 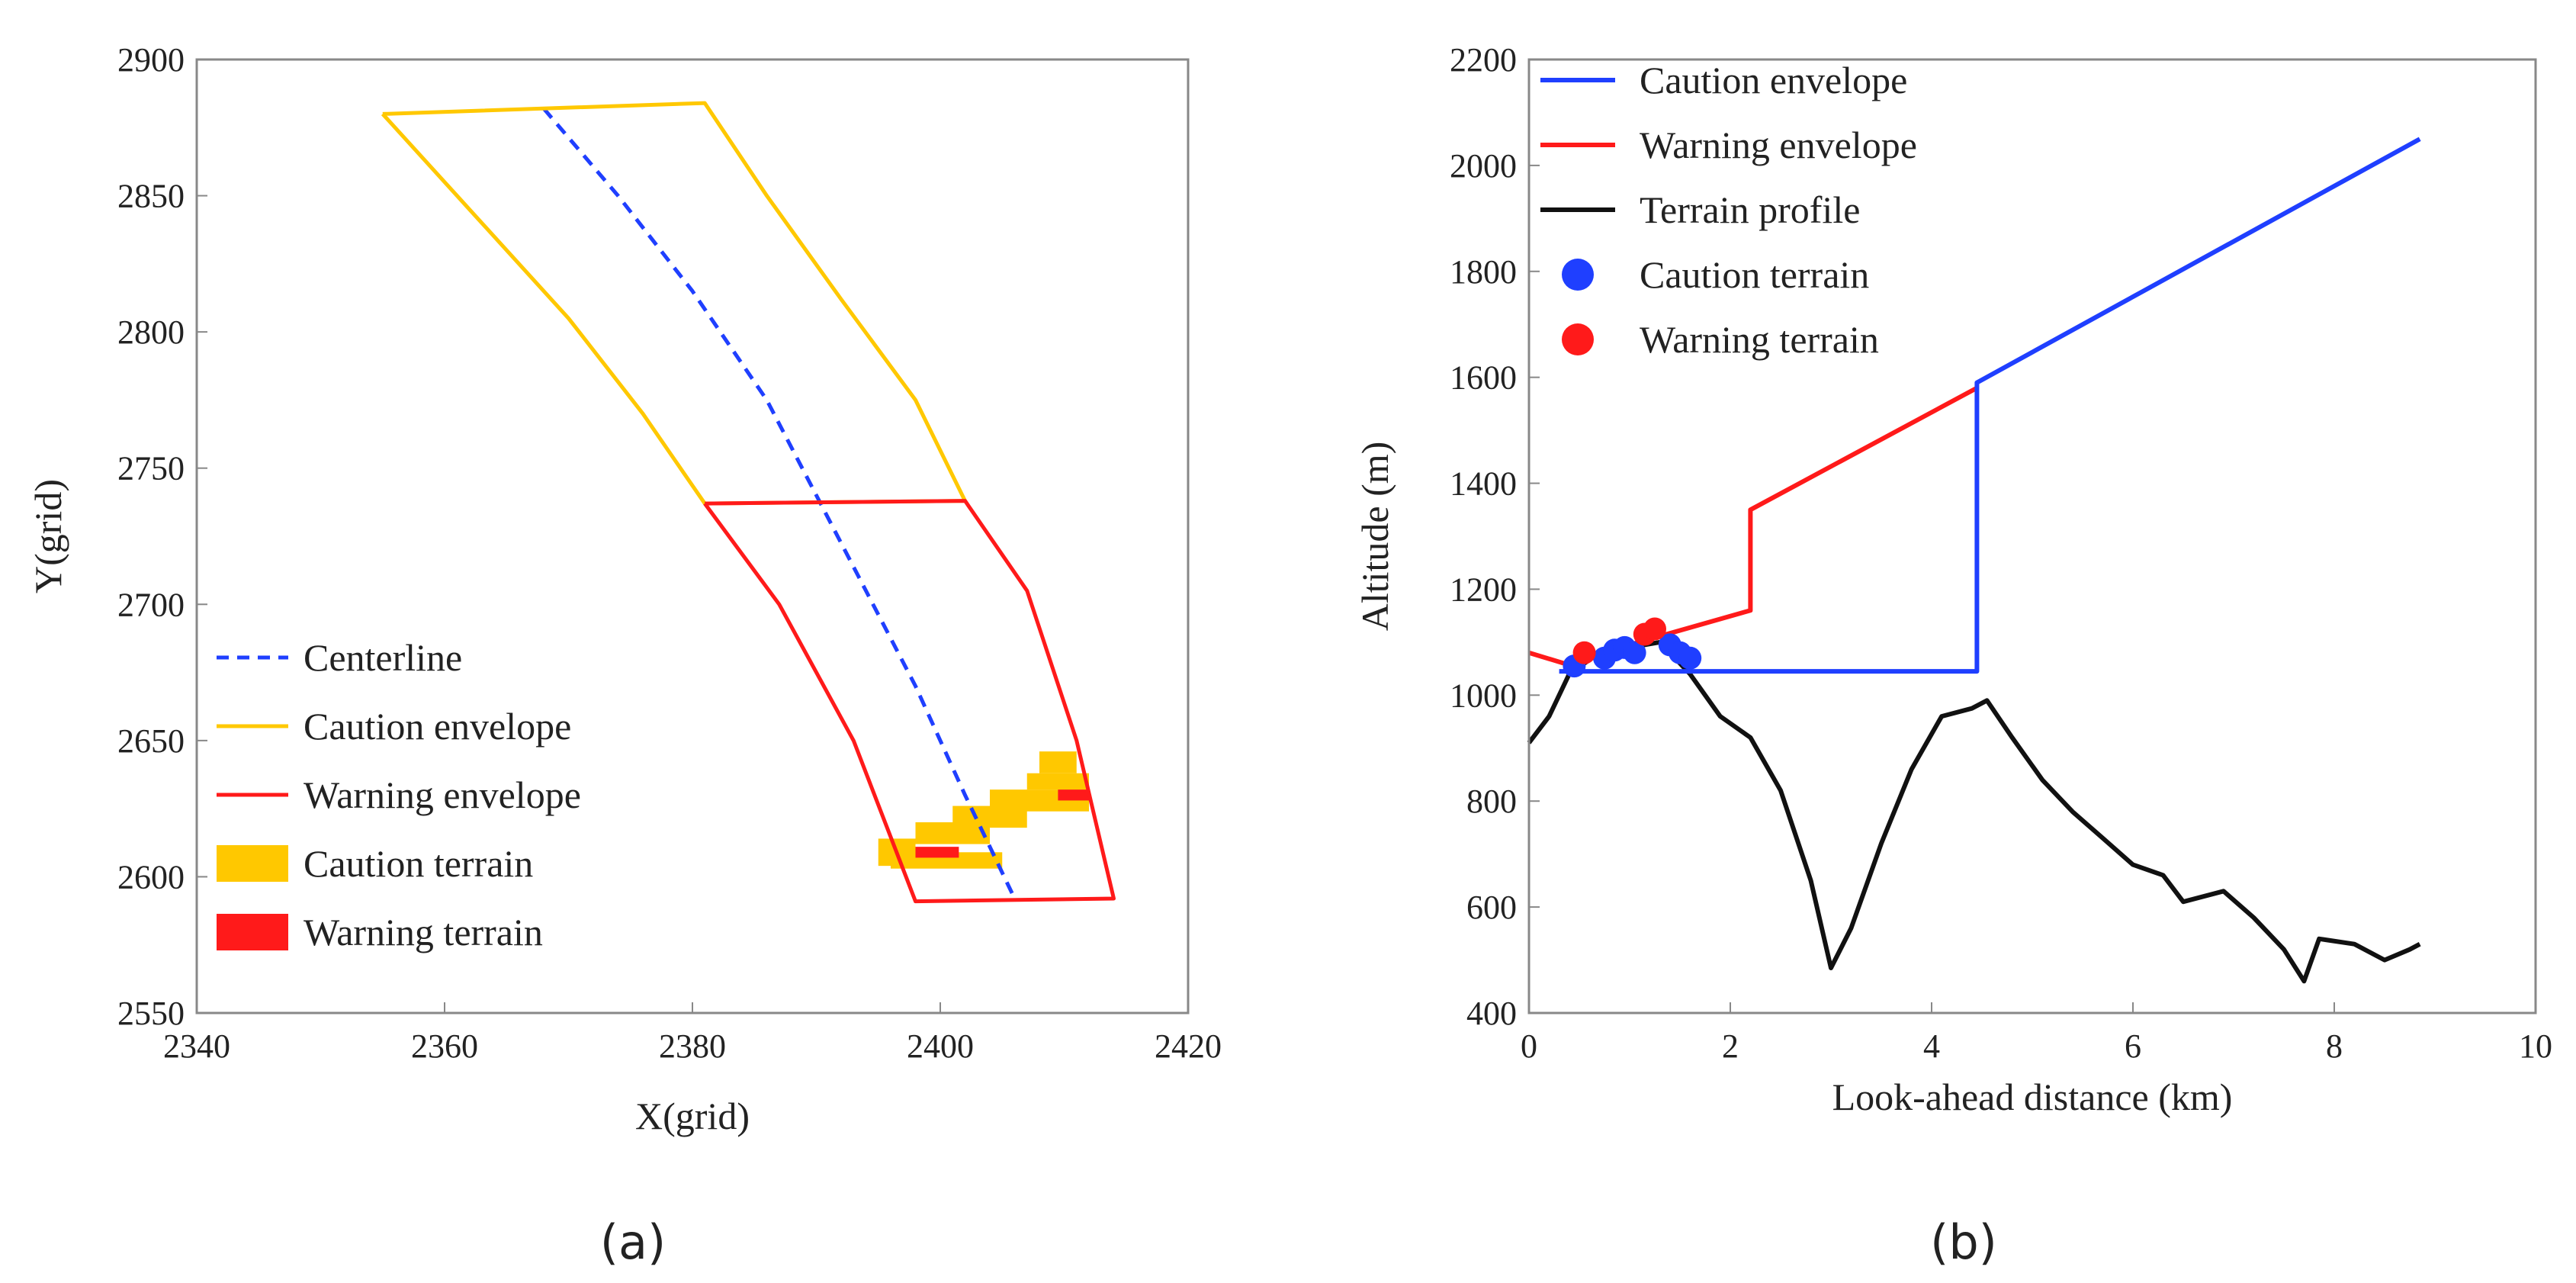 I want to click on panel-b-xlabel: Look-ahead distance (km), so click(x=2032, y=1097).